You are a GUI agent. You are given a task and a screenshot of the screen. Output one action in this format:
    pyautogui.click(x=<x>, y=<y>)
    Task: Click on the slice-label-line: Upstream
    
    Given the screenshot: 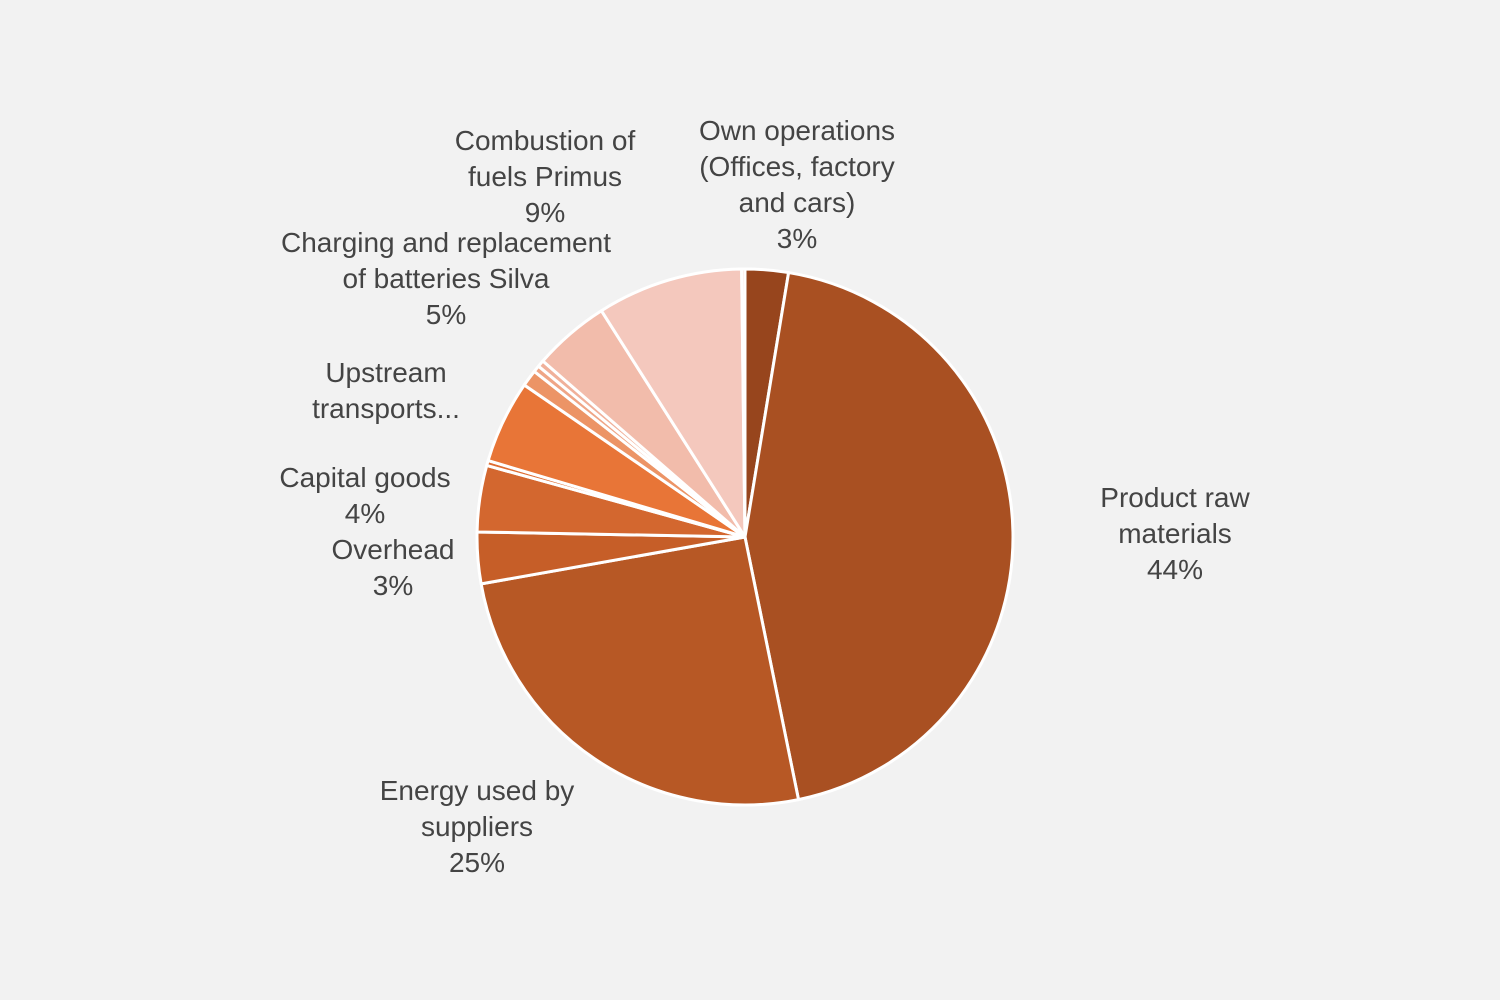 What is the action you would take?
    pyautogui.click(x=385, y=372)
    